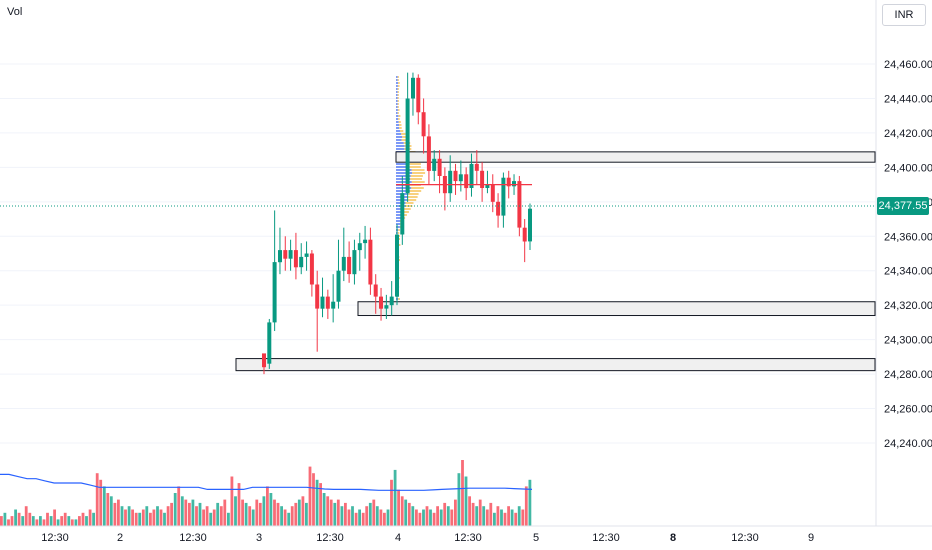  What do you see at coordinates (536, 538) in the screenshot?
I see `time-tick-label: 5` at bounding box center [536, 538].